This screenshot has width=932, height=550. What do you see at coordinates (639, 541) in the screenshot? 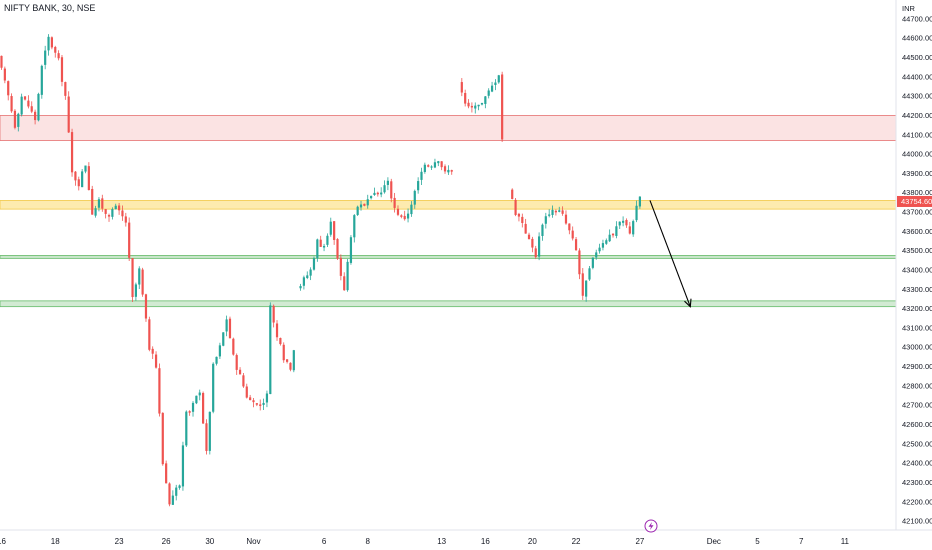
I see `time-tick-label: 27` at bounding box center [639, 541].